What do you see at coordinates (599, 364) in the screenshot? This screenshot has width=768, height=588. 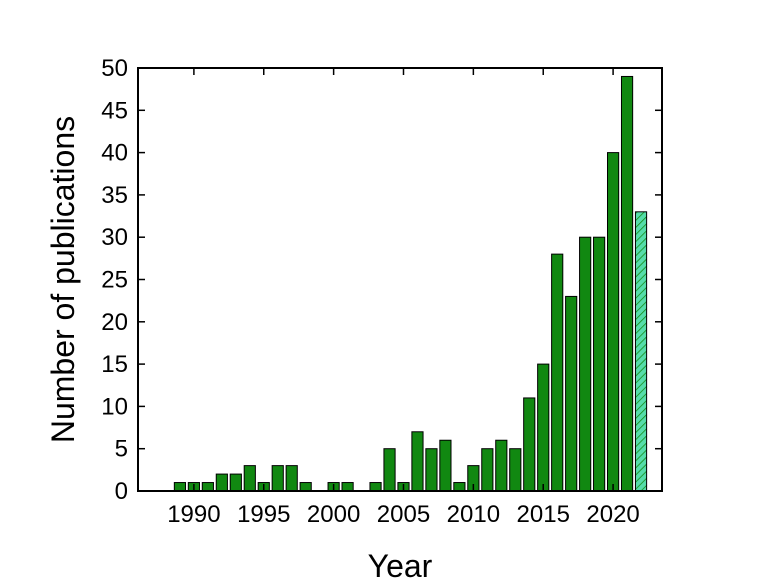 I see `bar-2019` at bounding box center [599, 364].